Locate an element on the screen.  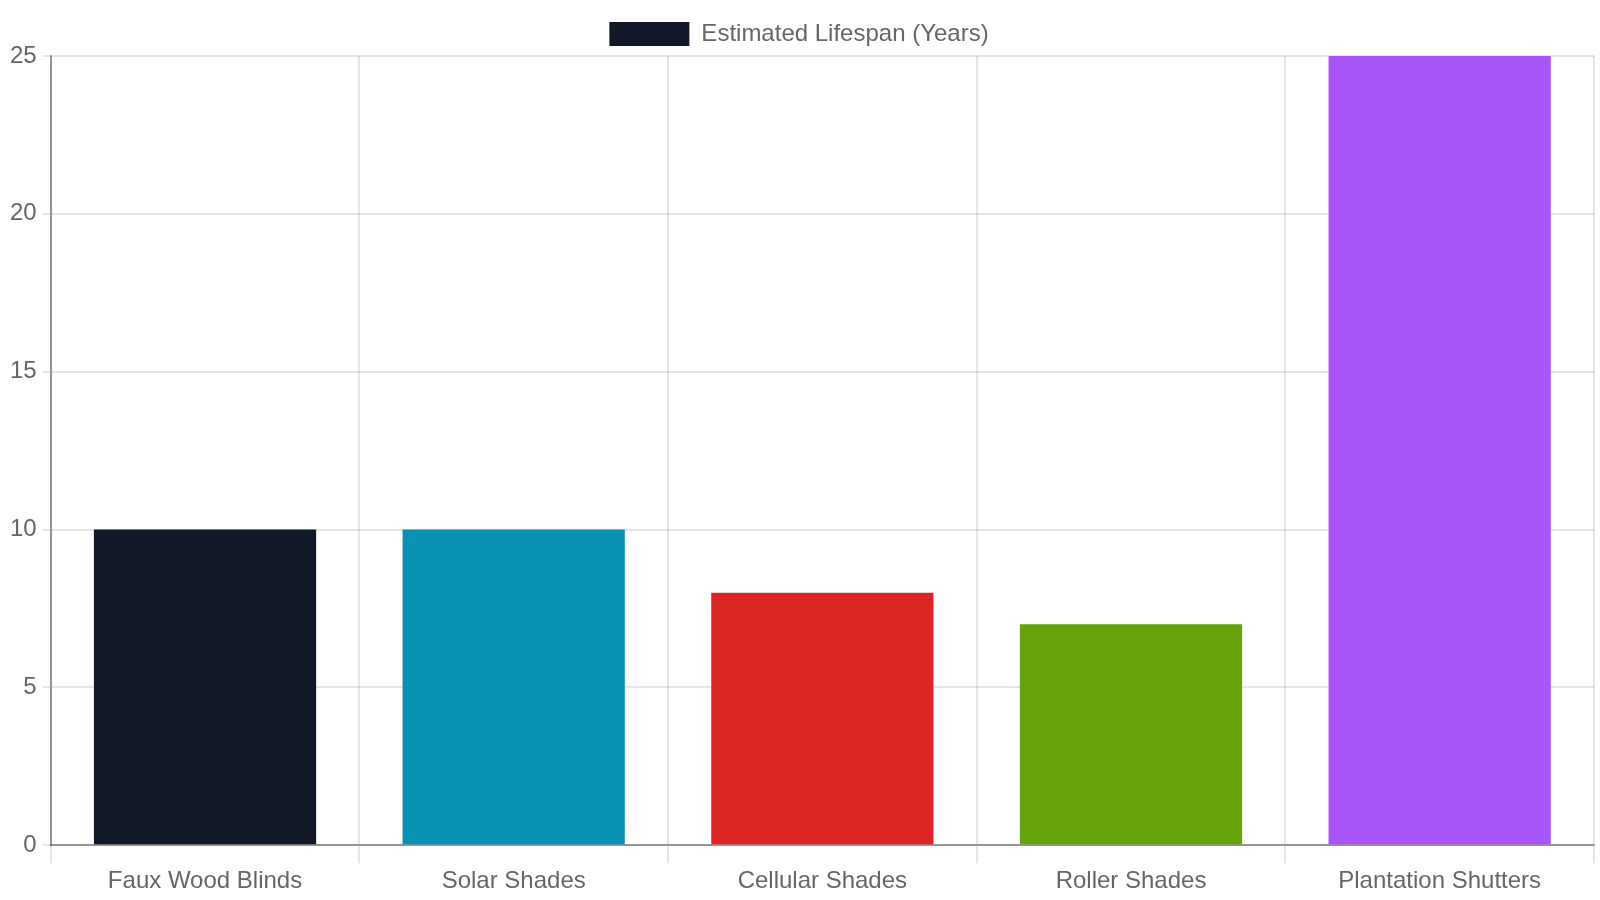
y-tick-label: 10 is located at coordinates (23, 528).